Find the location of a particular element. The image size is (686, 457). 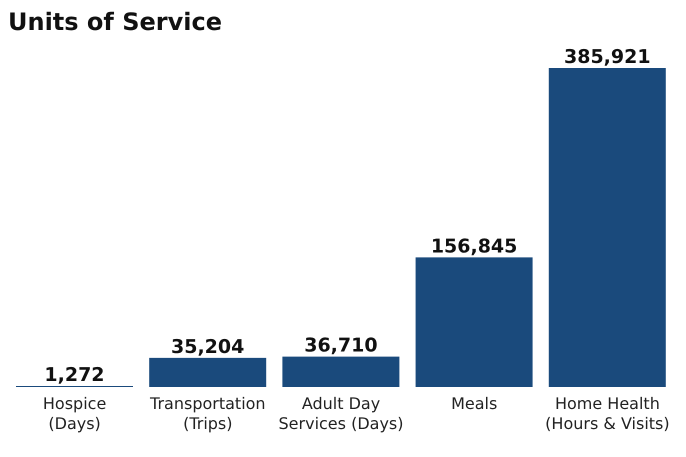

data-label: 156,845 is located at coordinates (474, 246).